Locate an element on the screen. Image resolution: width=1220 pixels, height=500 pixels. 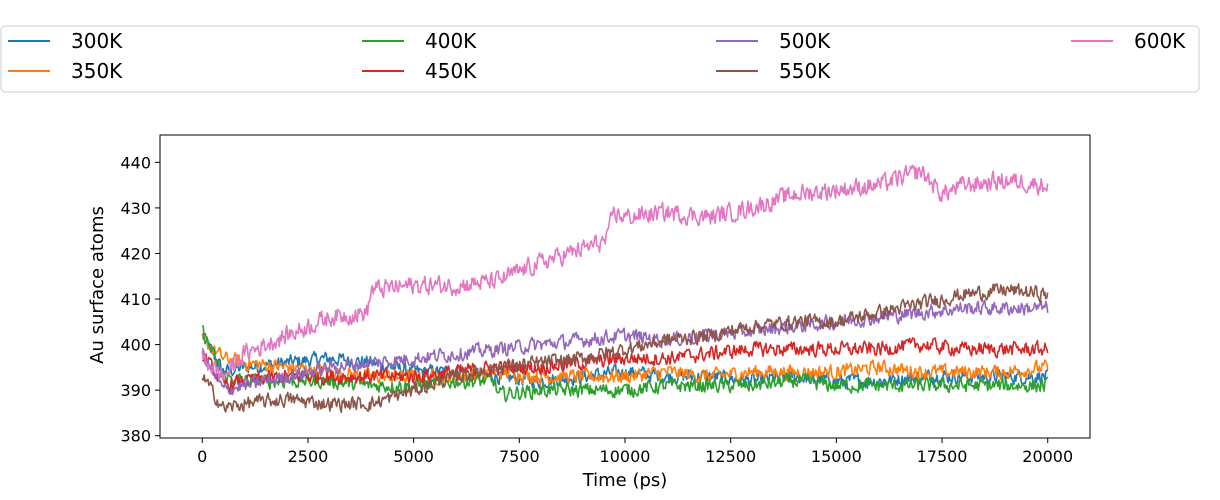
y-tick-label: 380 is located at coordinates (135, 436).